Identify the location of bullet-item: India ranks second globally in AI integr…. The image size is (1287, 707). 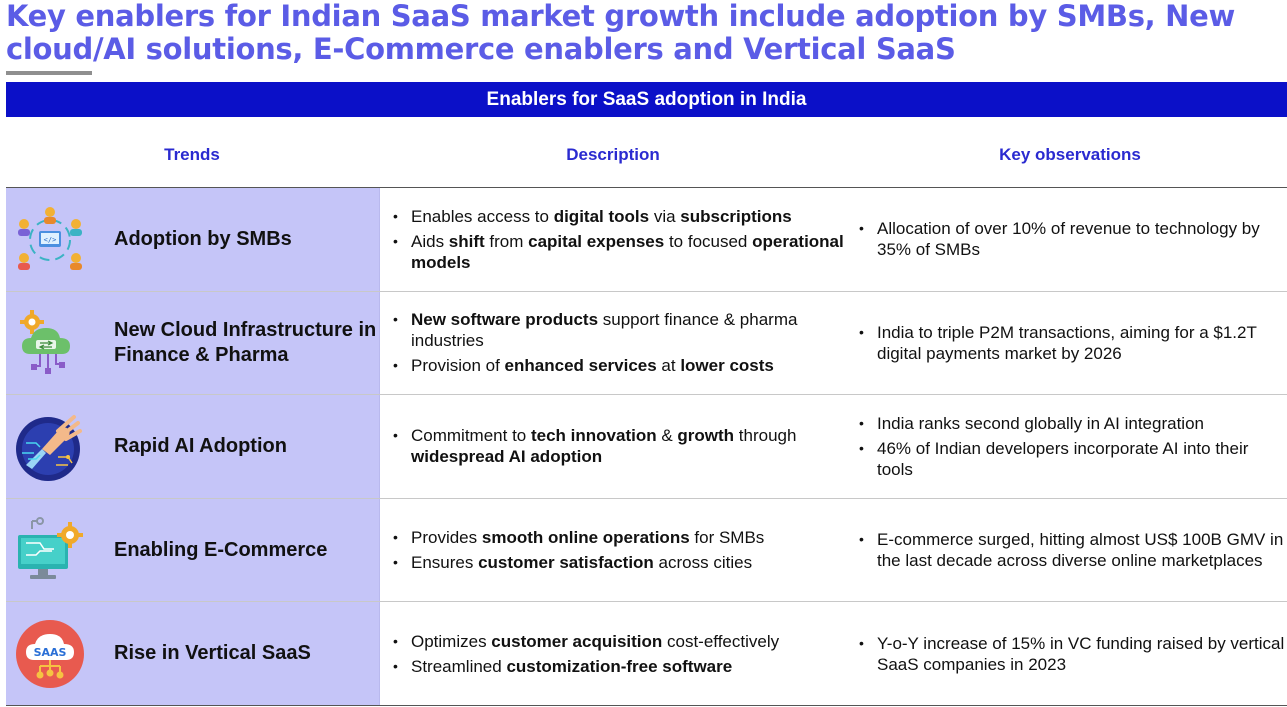
(1072, 423).